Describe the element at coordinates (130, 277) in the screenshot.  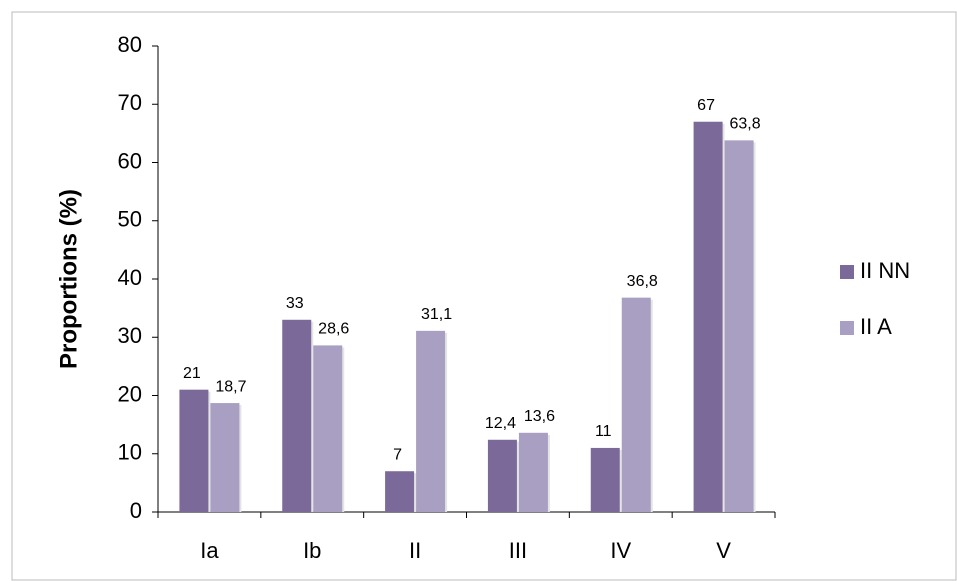
I see `y-tick-label: 40` at that location.